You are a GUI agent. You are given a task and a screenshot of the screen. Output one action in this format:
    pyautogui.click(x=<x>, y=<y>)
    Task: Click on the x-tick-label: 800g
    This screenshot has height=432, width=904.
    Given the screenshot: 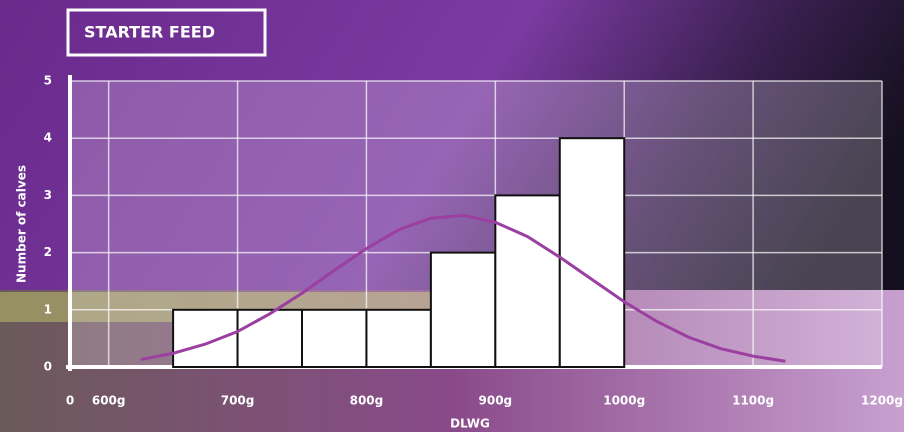 What is the action you would take?
    pyautogui.click(x=367, y=401)
    